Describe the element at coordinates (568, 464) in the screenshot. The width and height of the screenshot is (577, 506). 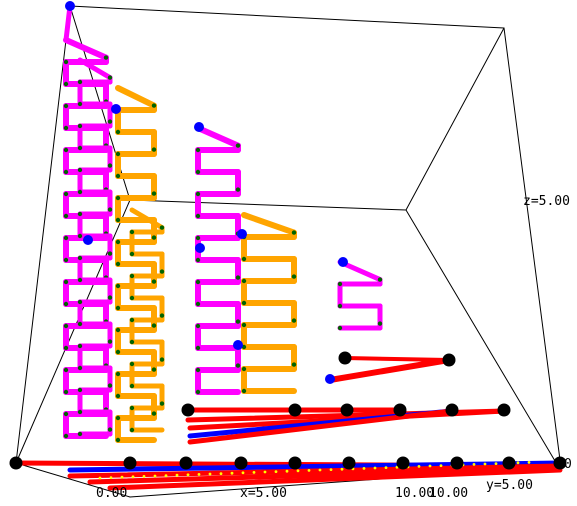
I see `y-tick-label-2: 0` at that location.